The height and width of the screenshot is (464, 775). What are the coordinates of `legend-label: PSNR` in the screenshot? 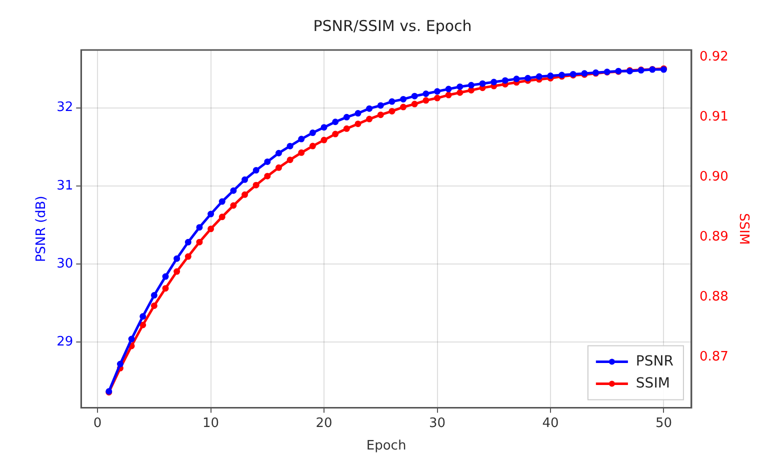 It's located at (655, 361).